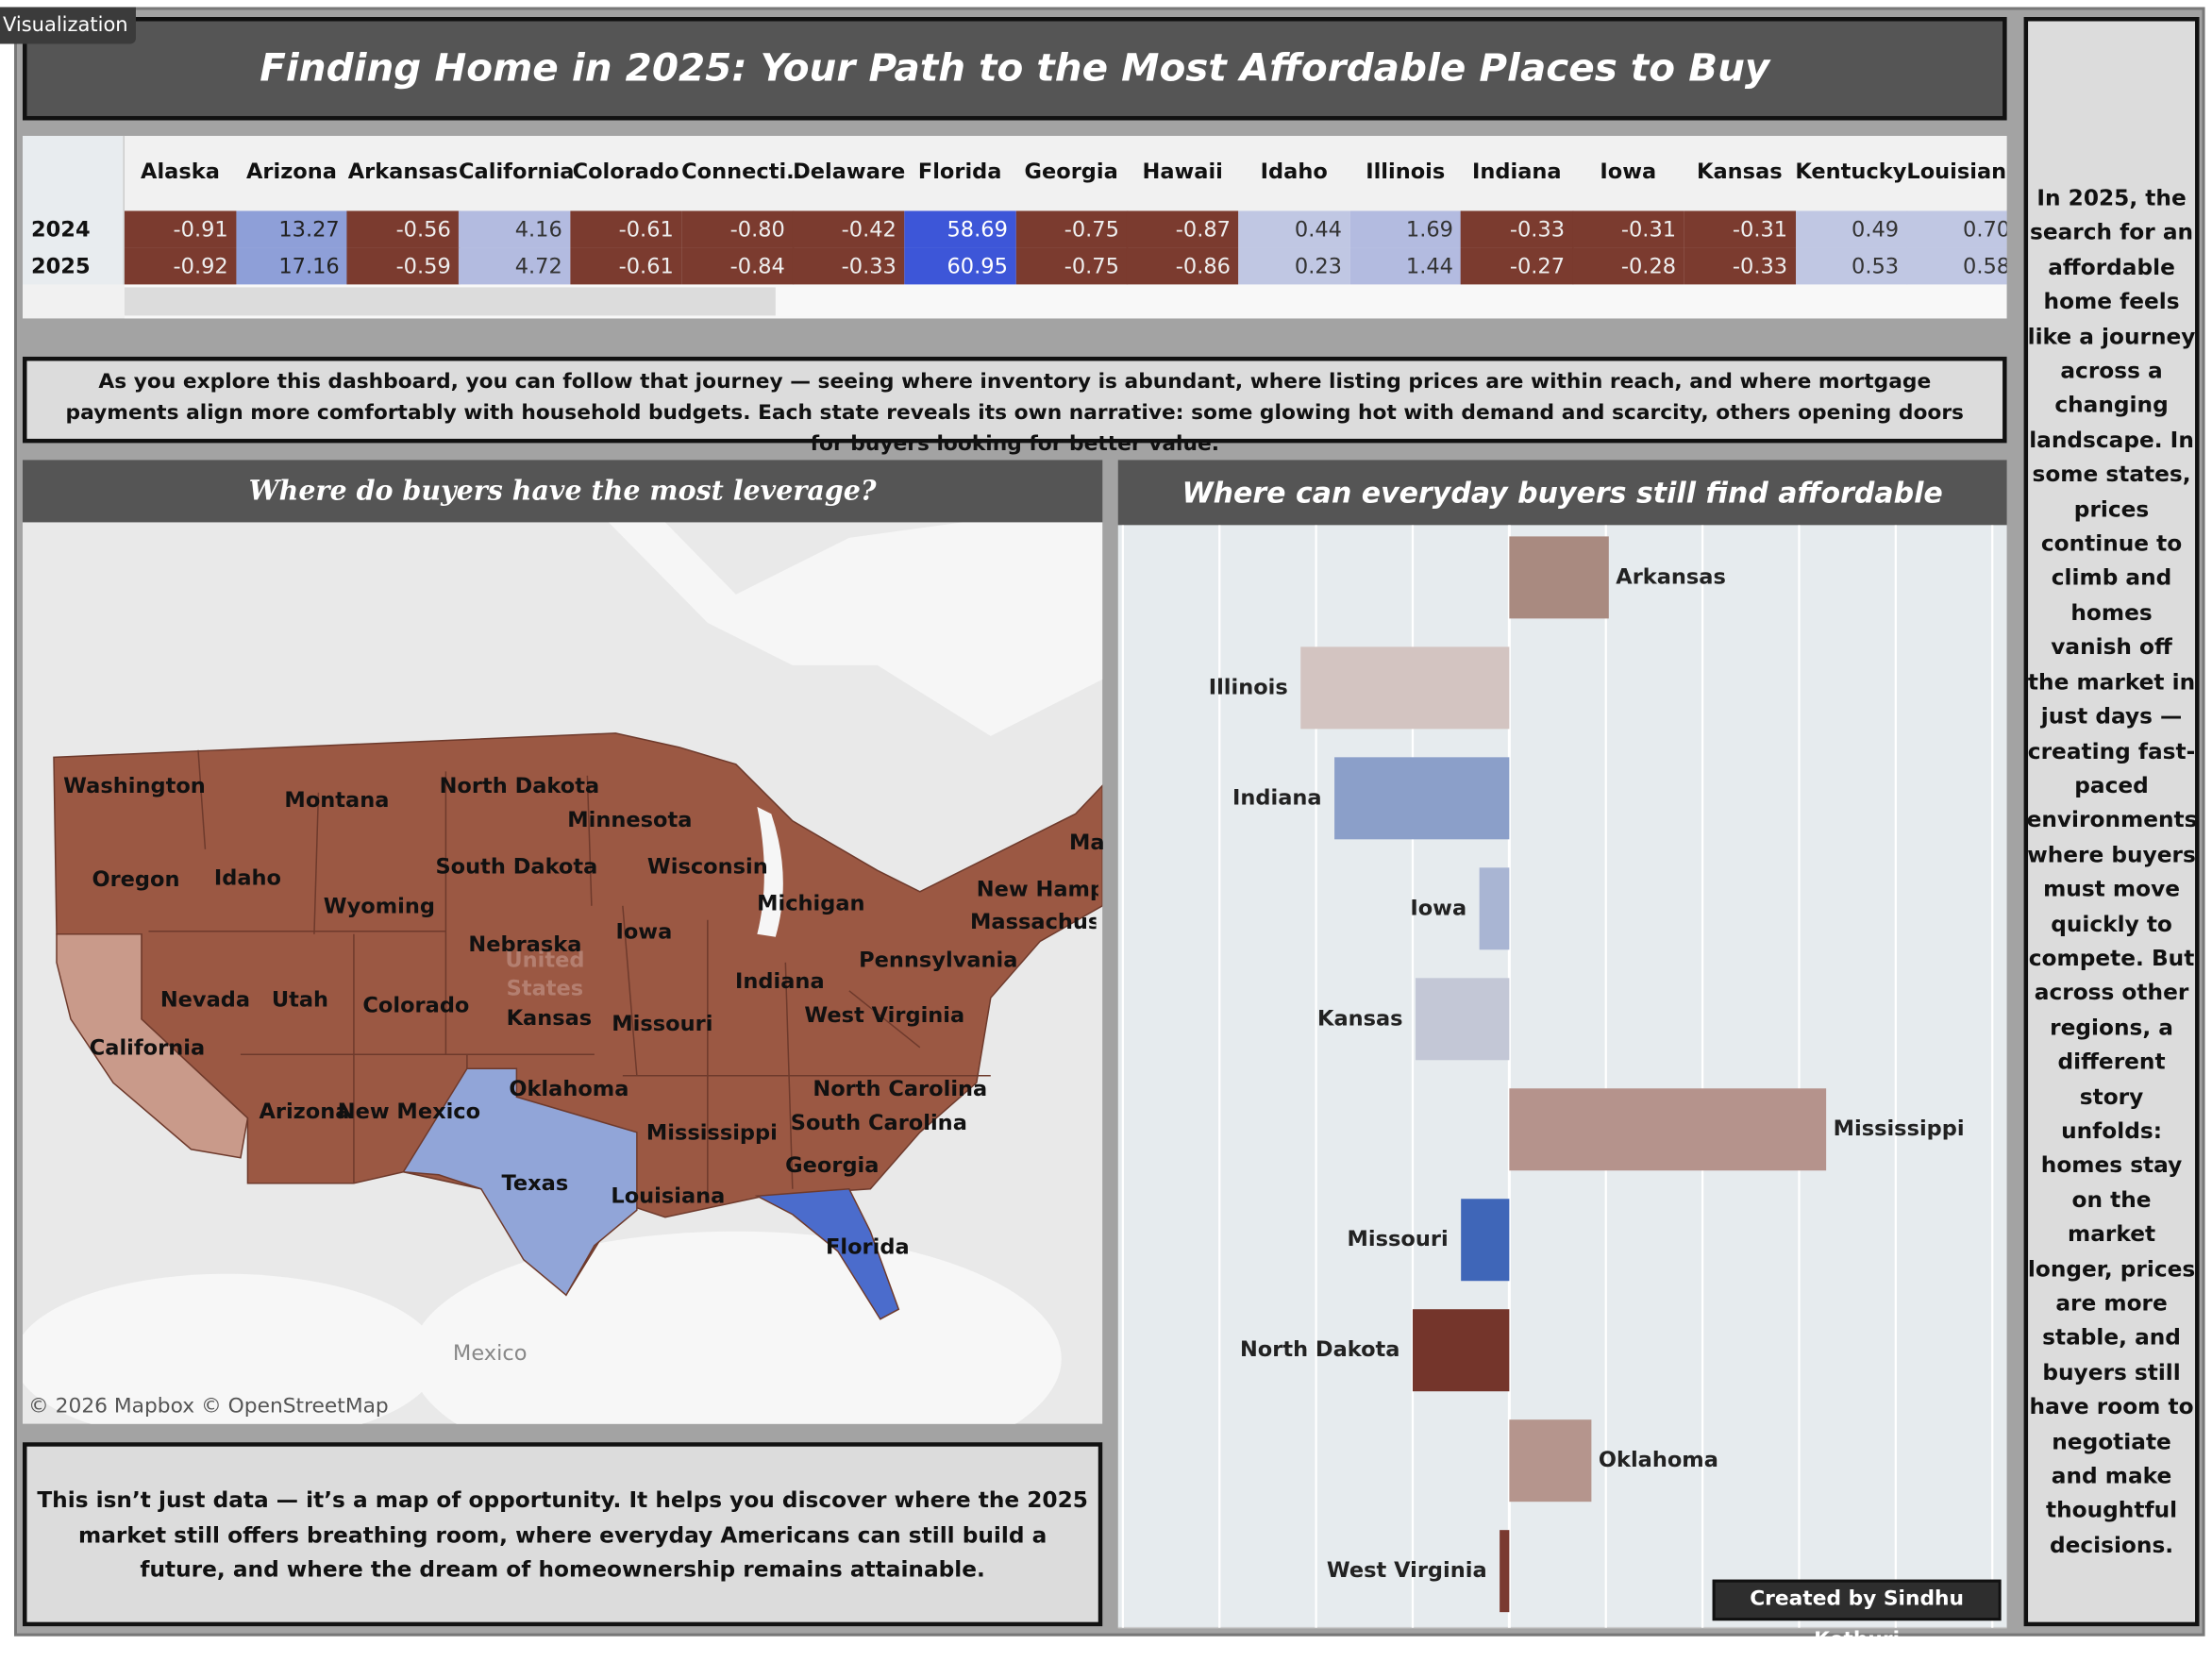 Image resolution: width=2212 pixels, height=1662 pixels. I want to click on table-cell: -0.87, so click(1183, 229).